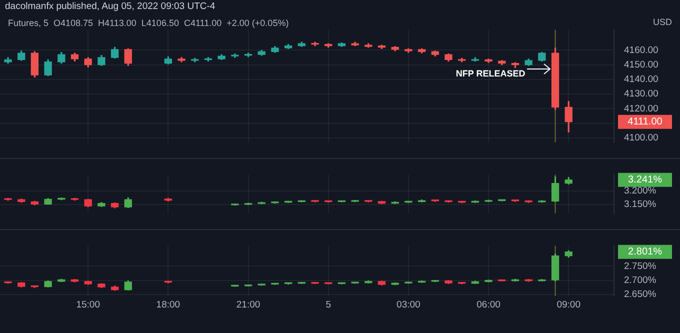  What do you see at coordinates (641, 80) in the screenshot?
I see `y-tick-label: 4140.00` at bounding box center [641, 80].